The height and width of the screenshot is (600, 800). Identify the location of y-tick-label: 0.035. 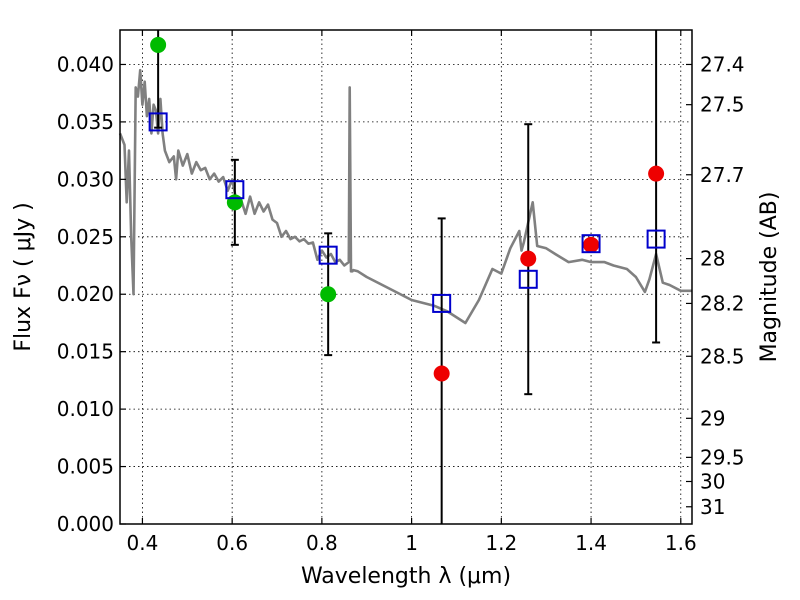
(85, 122).